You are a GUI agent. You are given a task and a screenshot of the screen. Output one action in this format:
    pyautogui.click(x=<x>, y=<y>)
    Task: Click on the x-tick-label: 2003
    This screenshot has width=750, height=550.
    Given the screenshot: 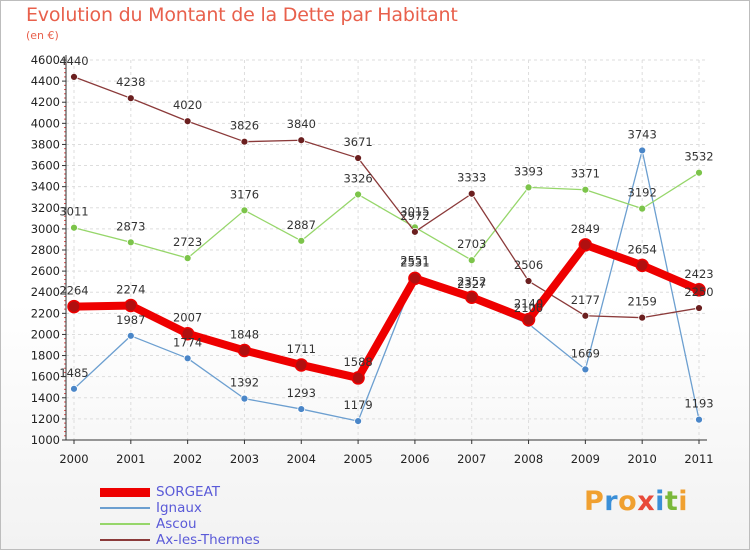 What is the action you would take?
    pyautogui.click(x=244, y=459)
    